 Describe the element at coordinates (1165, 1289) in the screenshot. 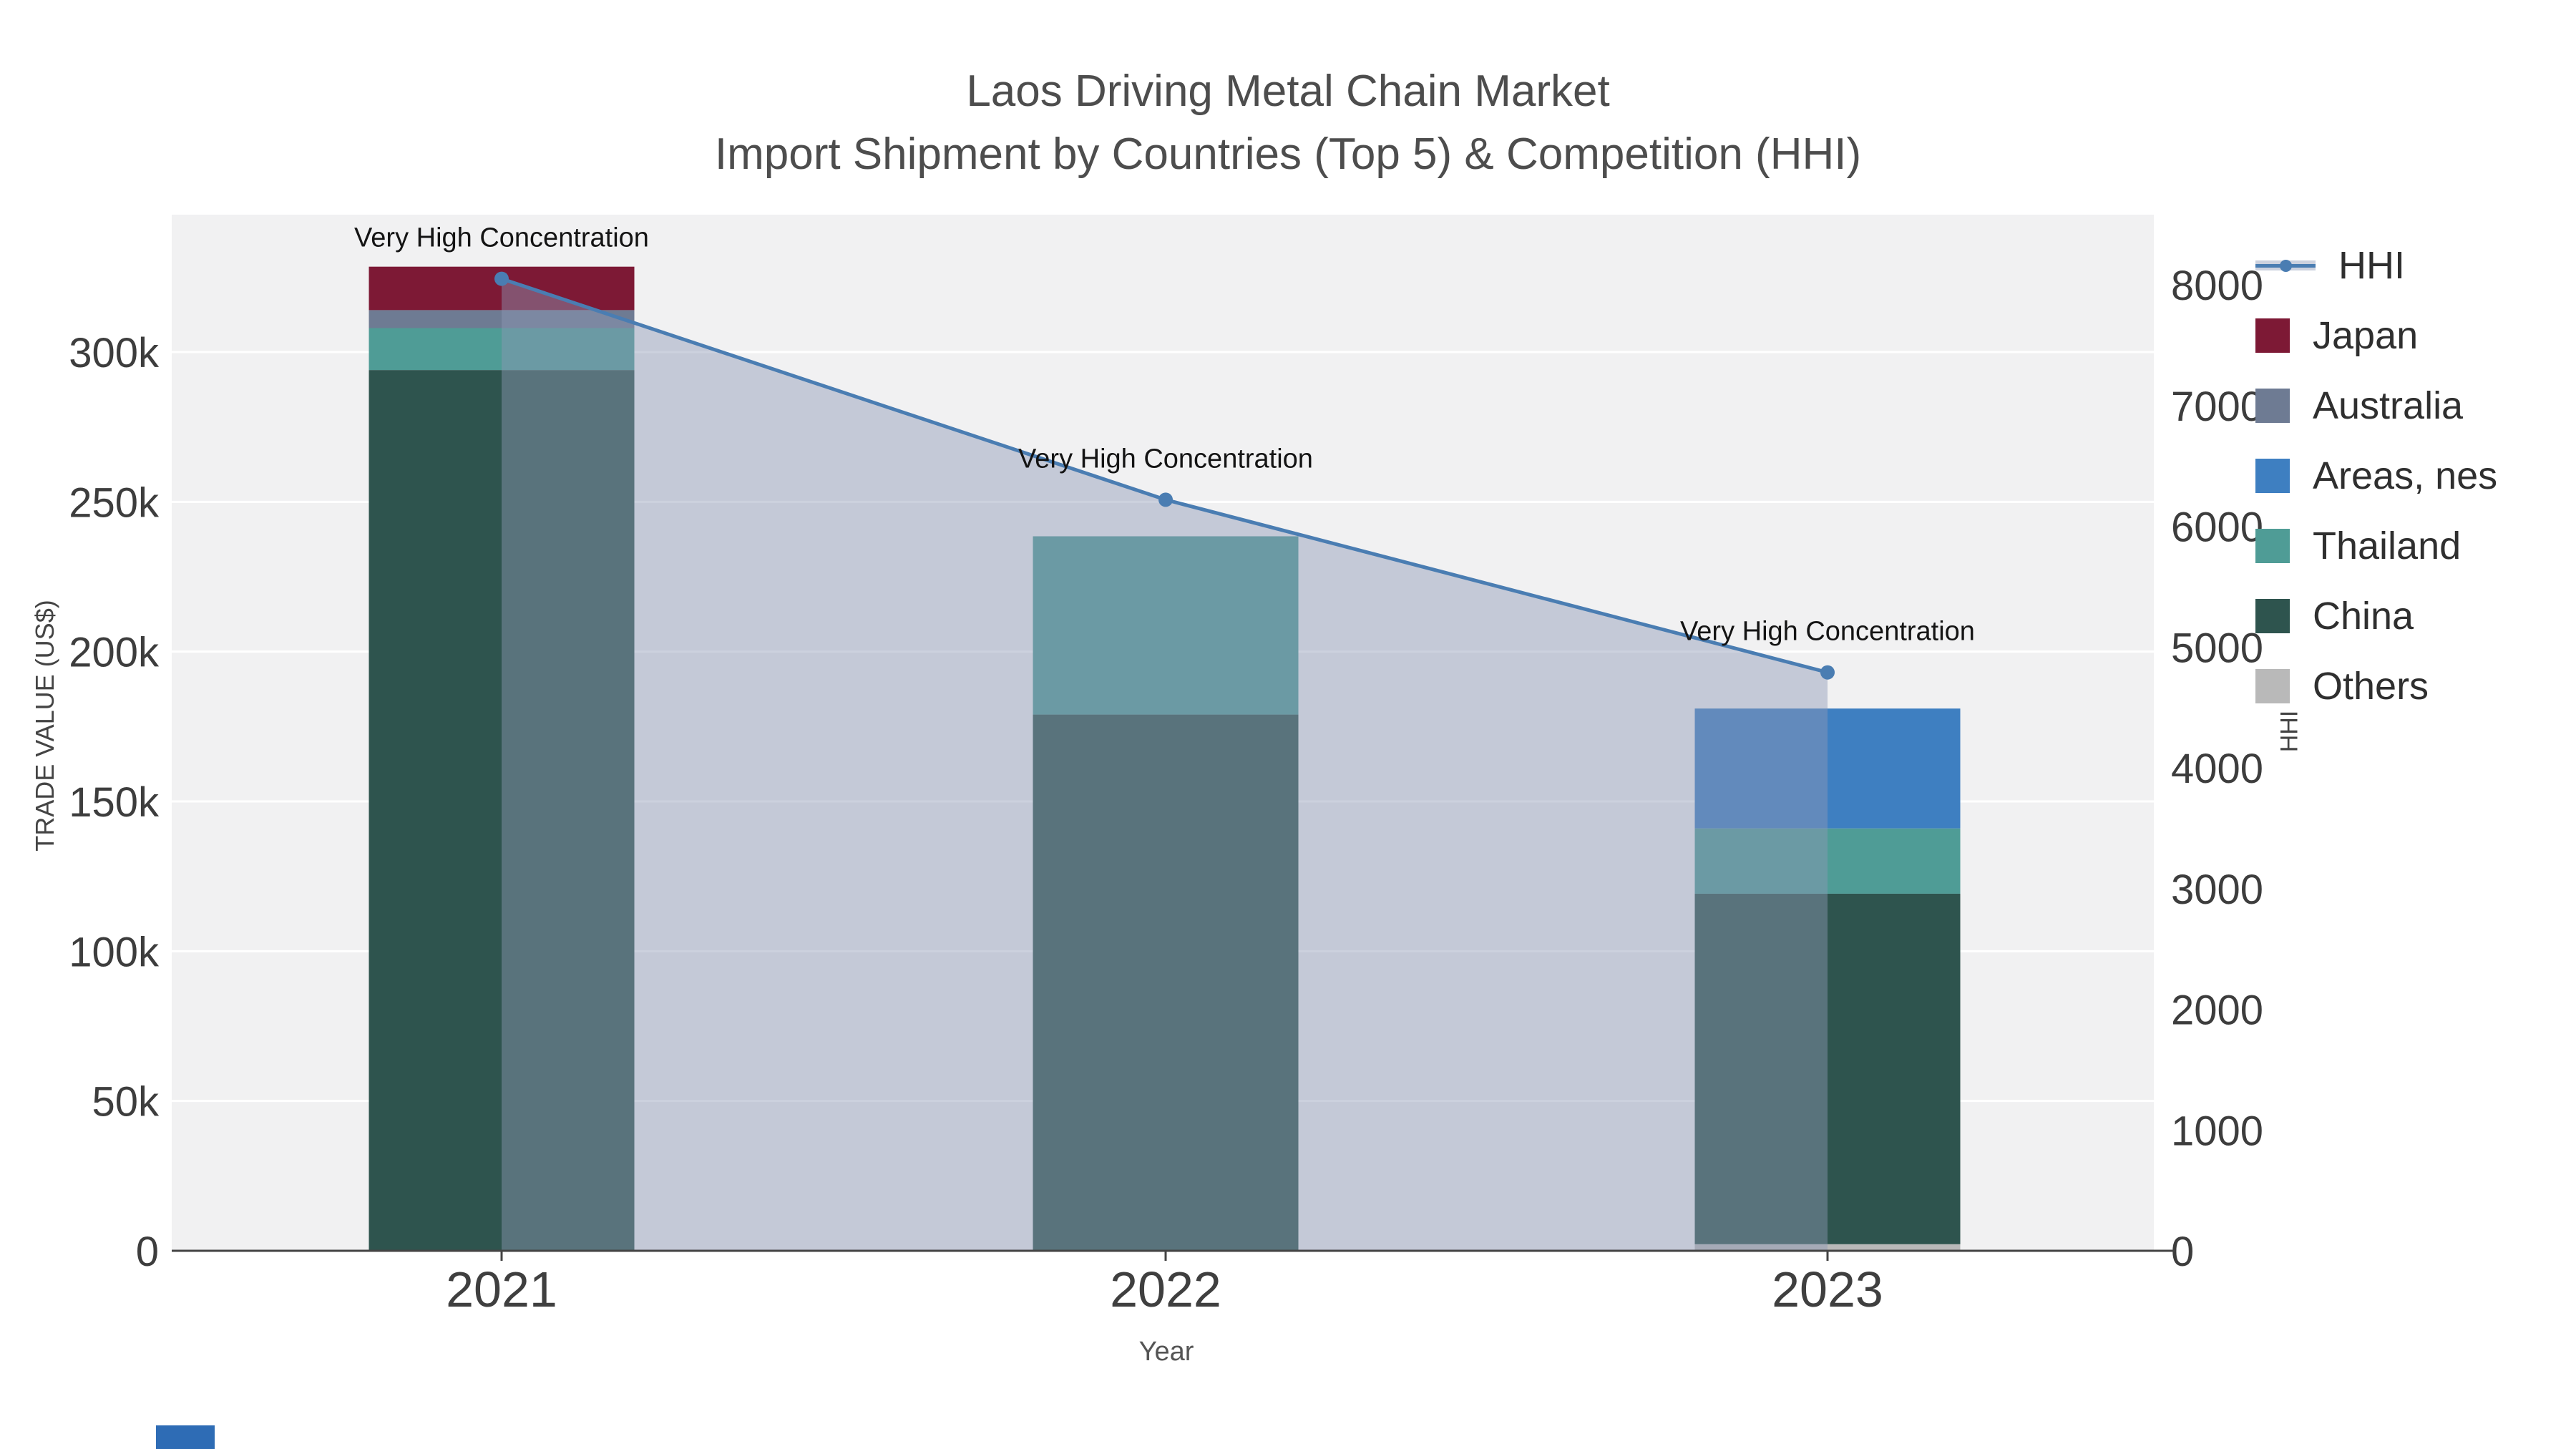

I see `x-tick-label-2022: 2022` at that location.